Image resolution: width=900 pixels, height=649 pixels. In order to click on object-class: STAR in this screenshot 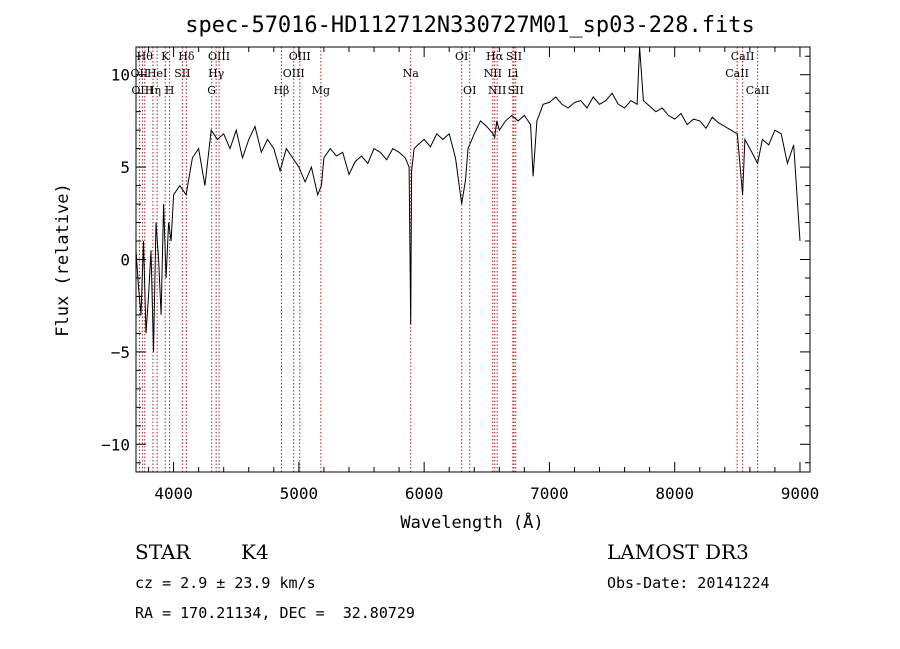, I will do `click(163, 552)`.